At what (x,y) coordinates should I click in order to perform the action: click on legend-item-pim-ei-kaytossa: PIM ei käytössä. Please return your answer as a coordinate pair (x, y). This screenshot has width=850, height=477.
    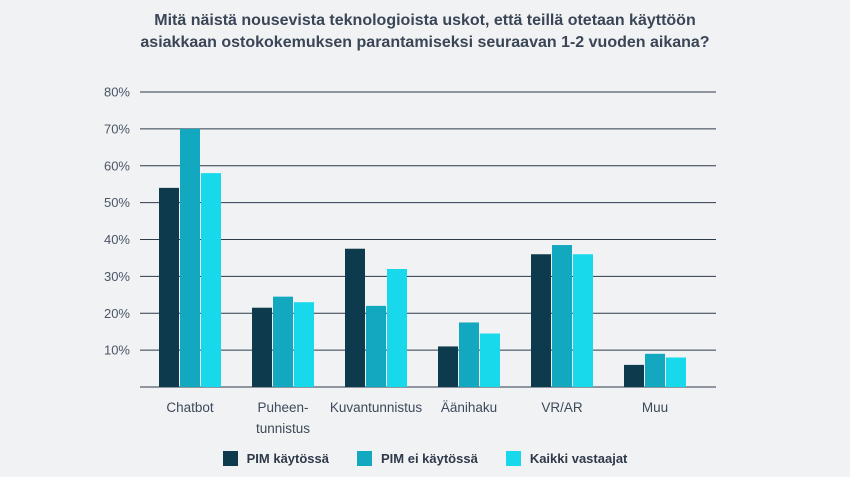
    Looking at the image, I should click on (417, 458).